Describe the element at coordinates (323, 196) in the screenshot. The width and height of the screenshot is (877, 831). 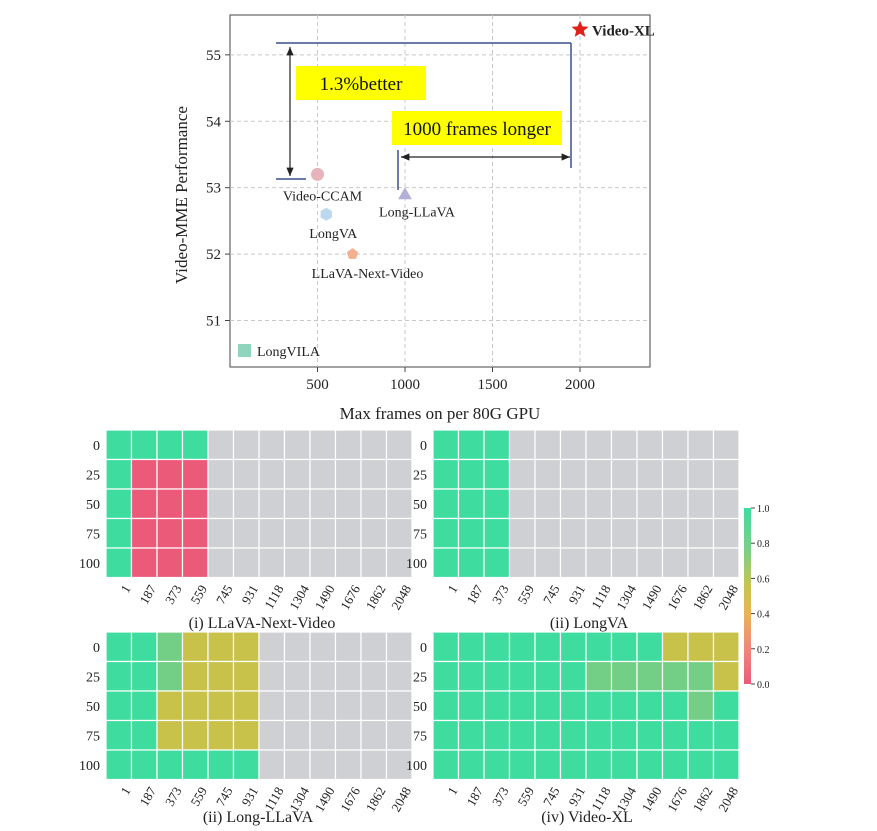
I see `point-label-video-ccam: Video-CCAM` at that location.